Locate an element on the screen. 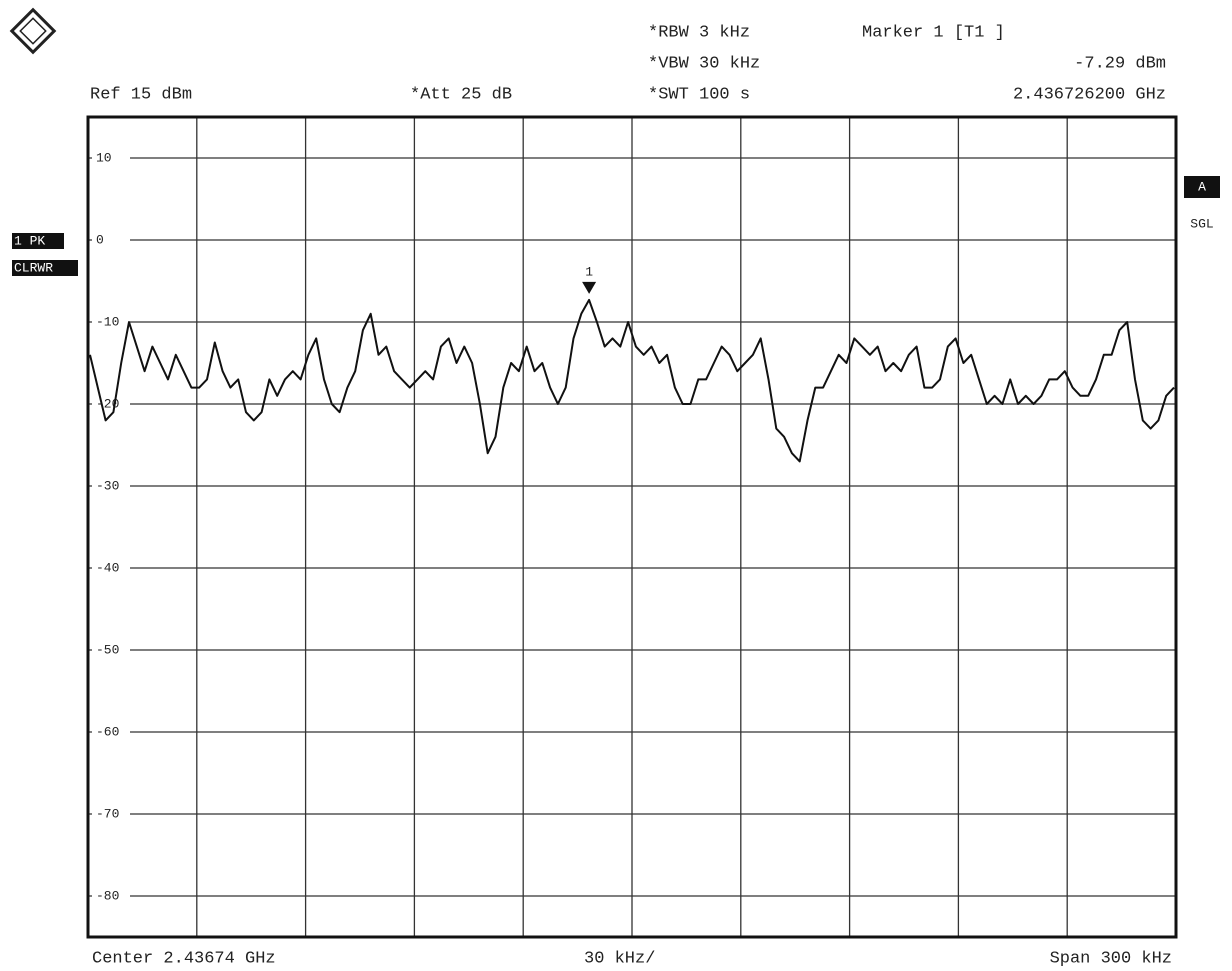 Image resolution: width=1232 pixels, height=971 pixels. center-frequency: Center 2.43674 GHz is located at coordinates (184, 958).